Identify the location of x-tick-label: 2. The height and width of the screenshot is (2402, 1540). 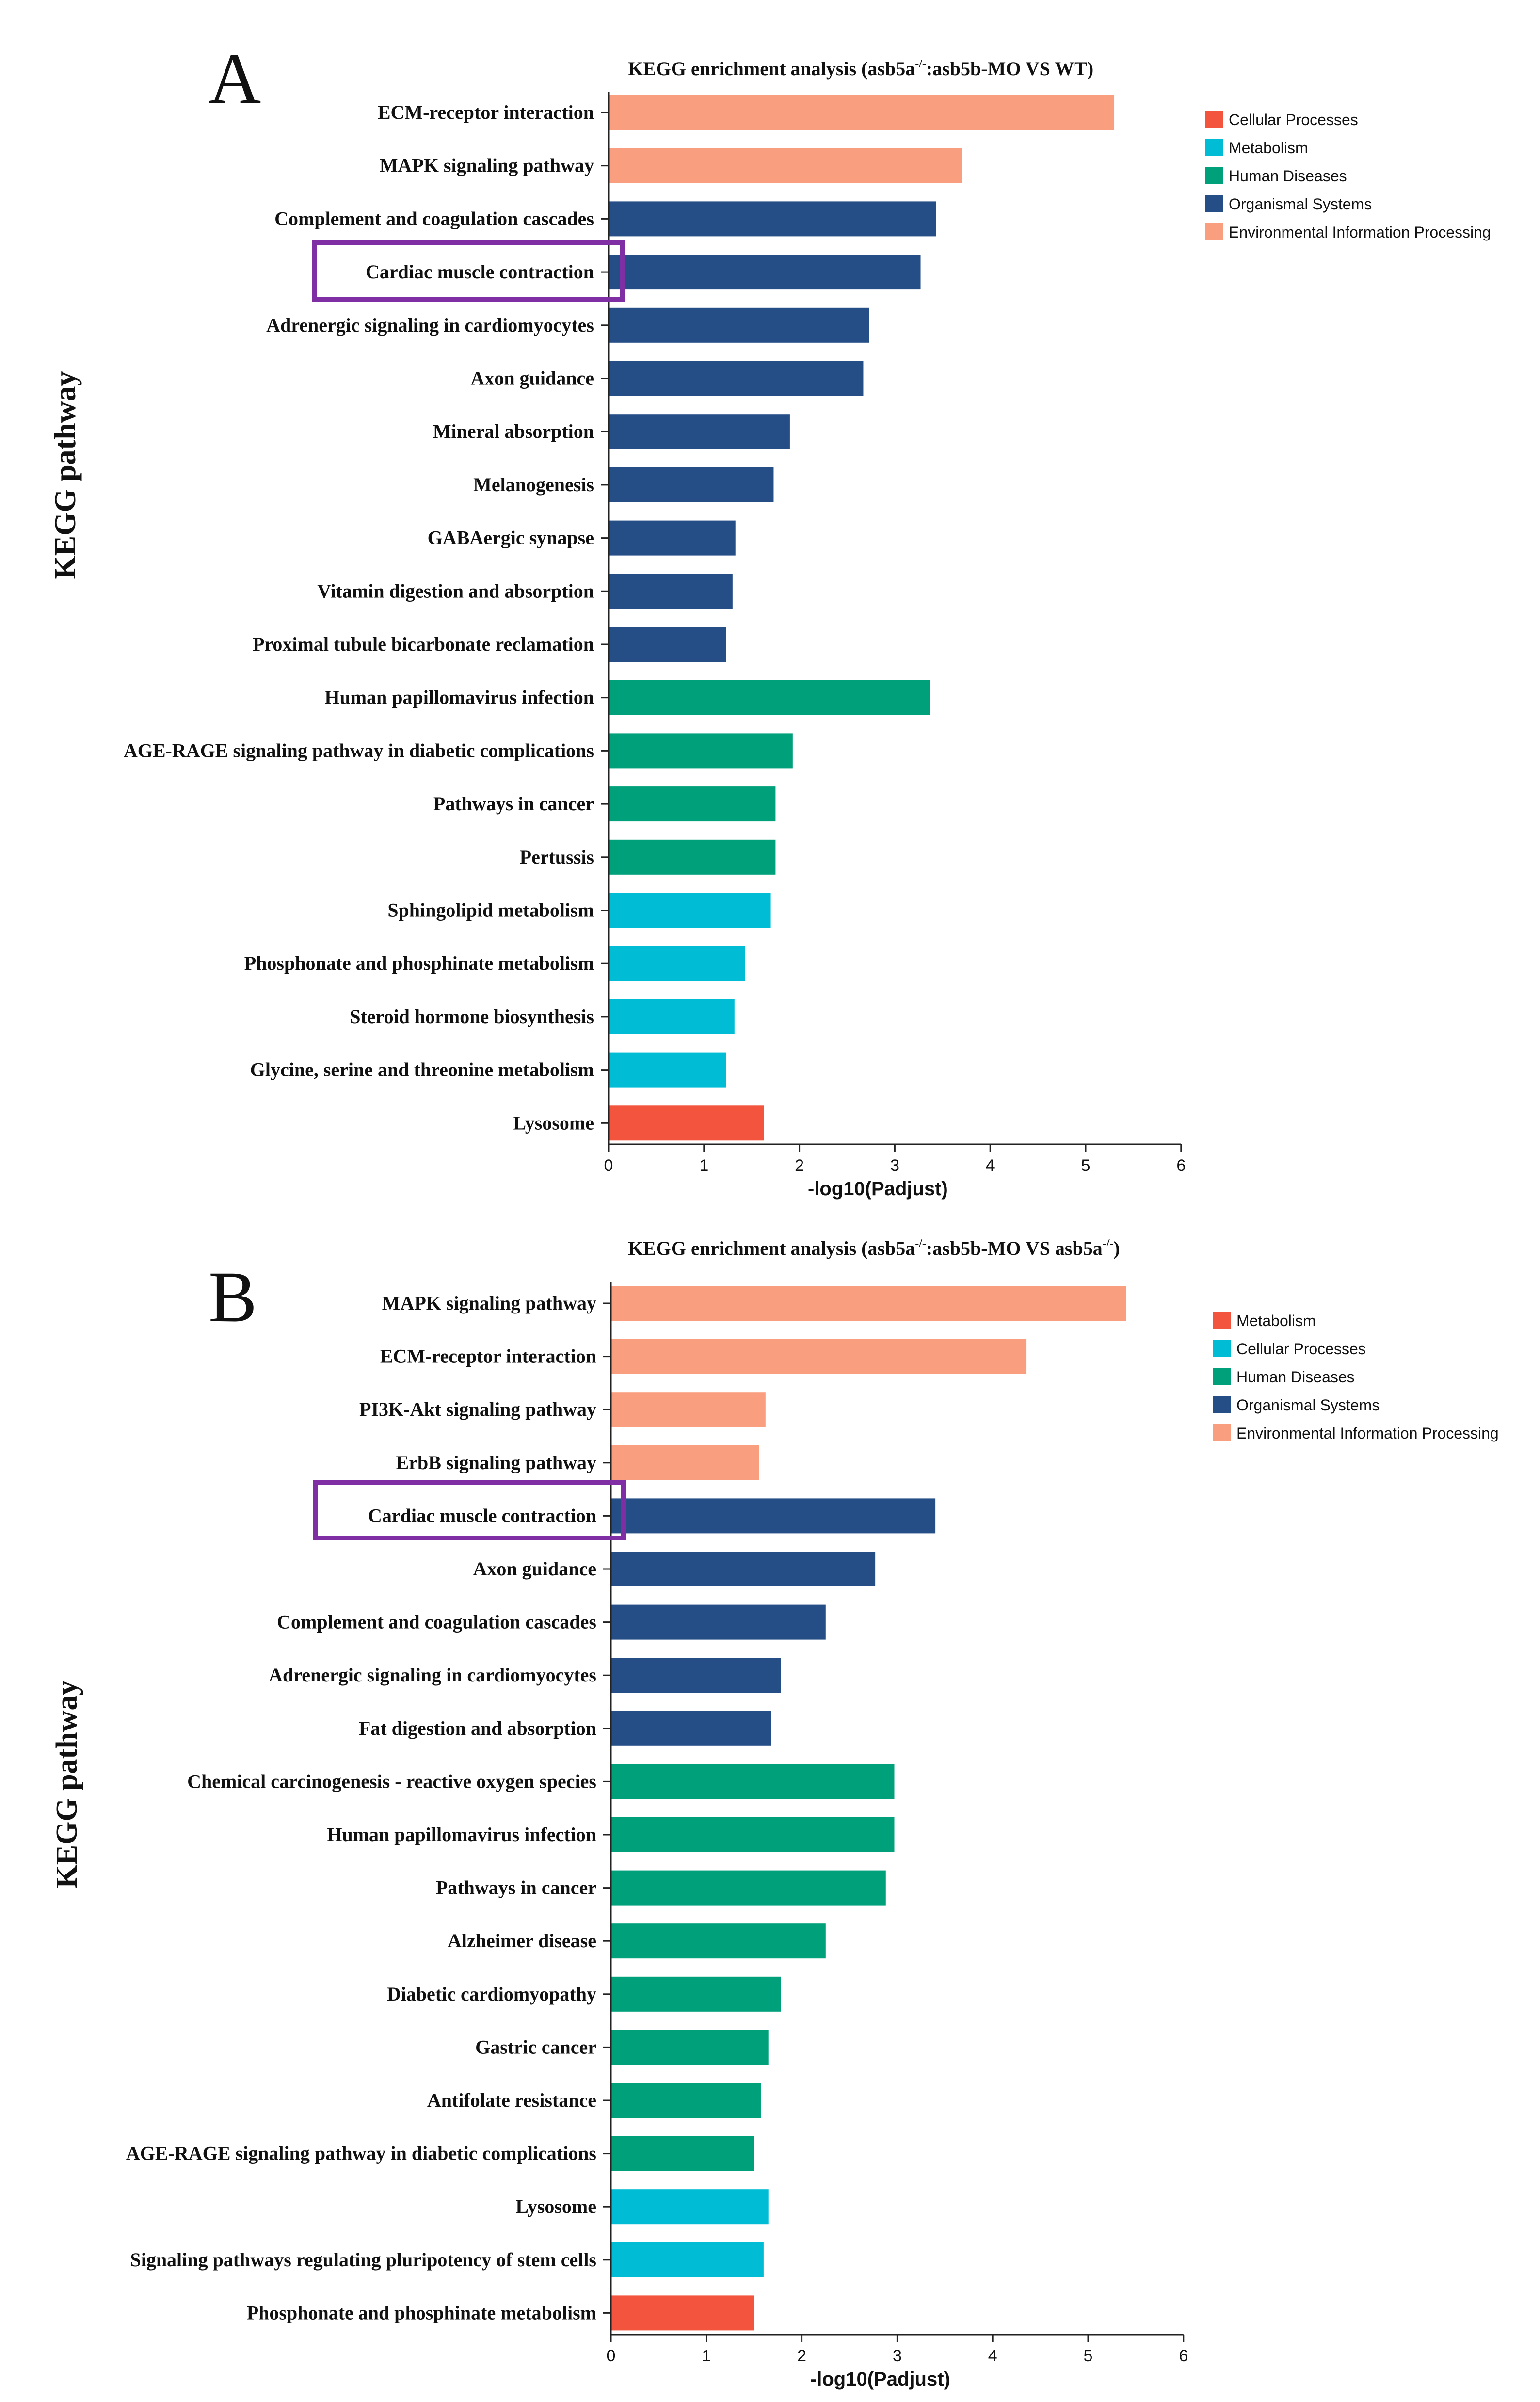
(800, 1165).